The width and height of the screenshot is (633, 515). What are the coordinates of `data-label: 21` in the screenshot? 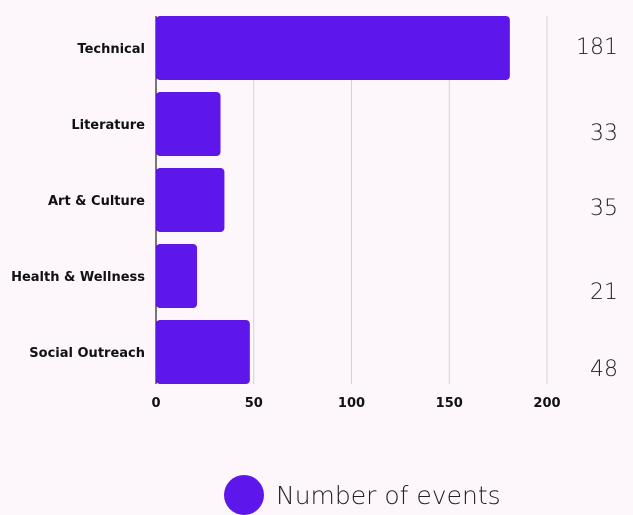 It's located at (604, 292).